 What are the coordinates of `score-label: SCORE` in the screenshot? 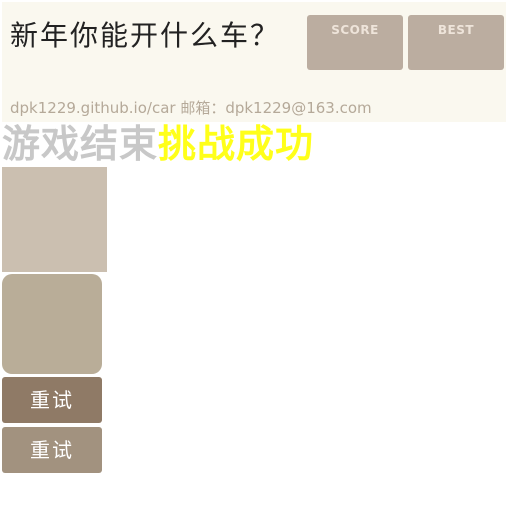 It's located at (355, 30).